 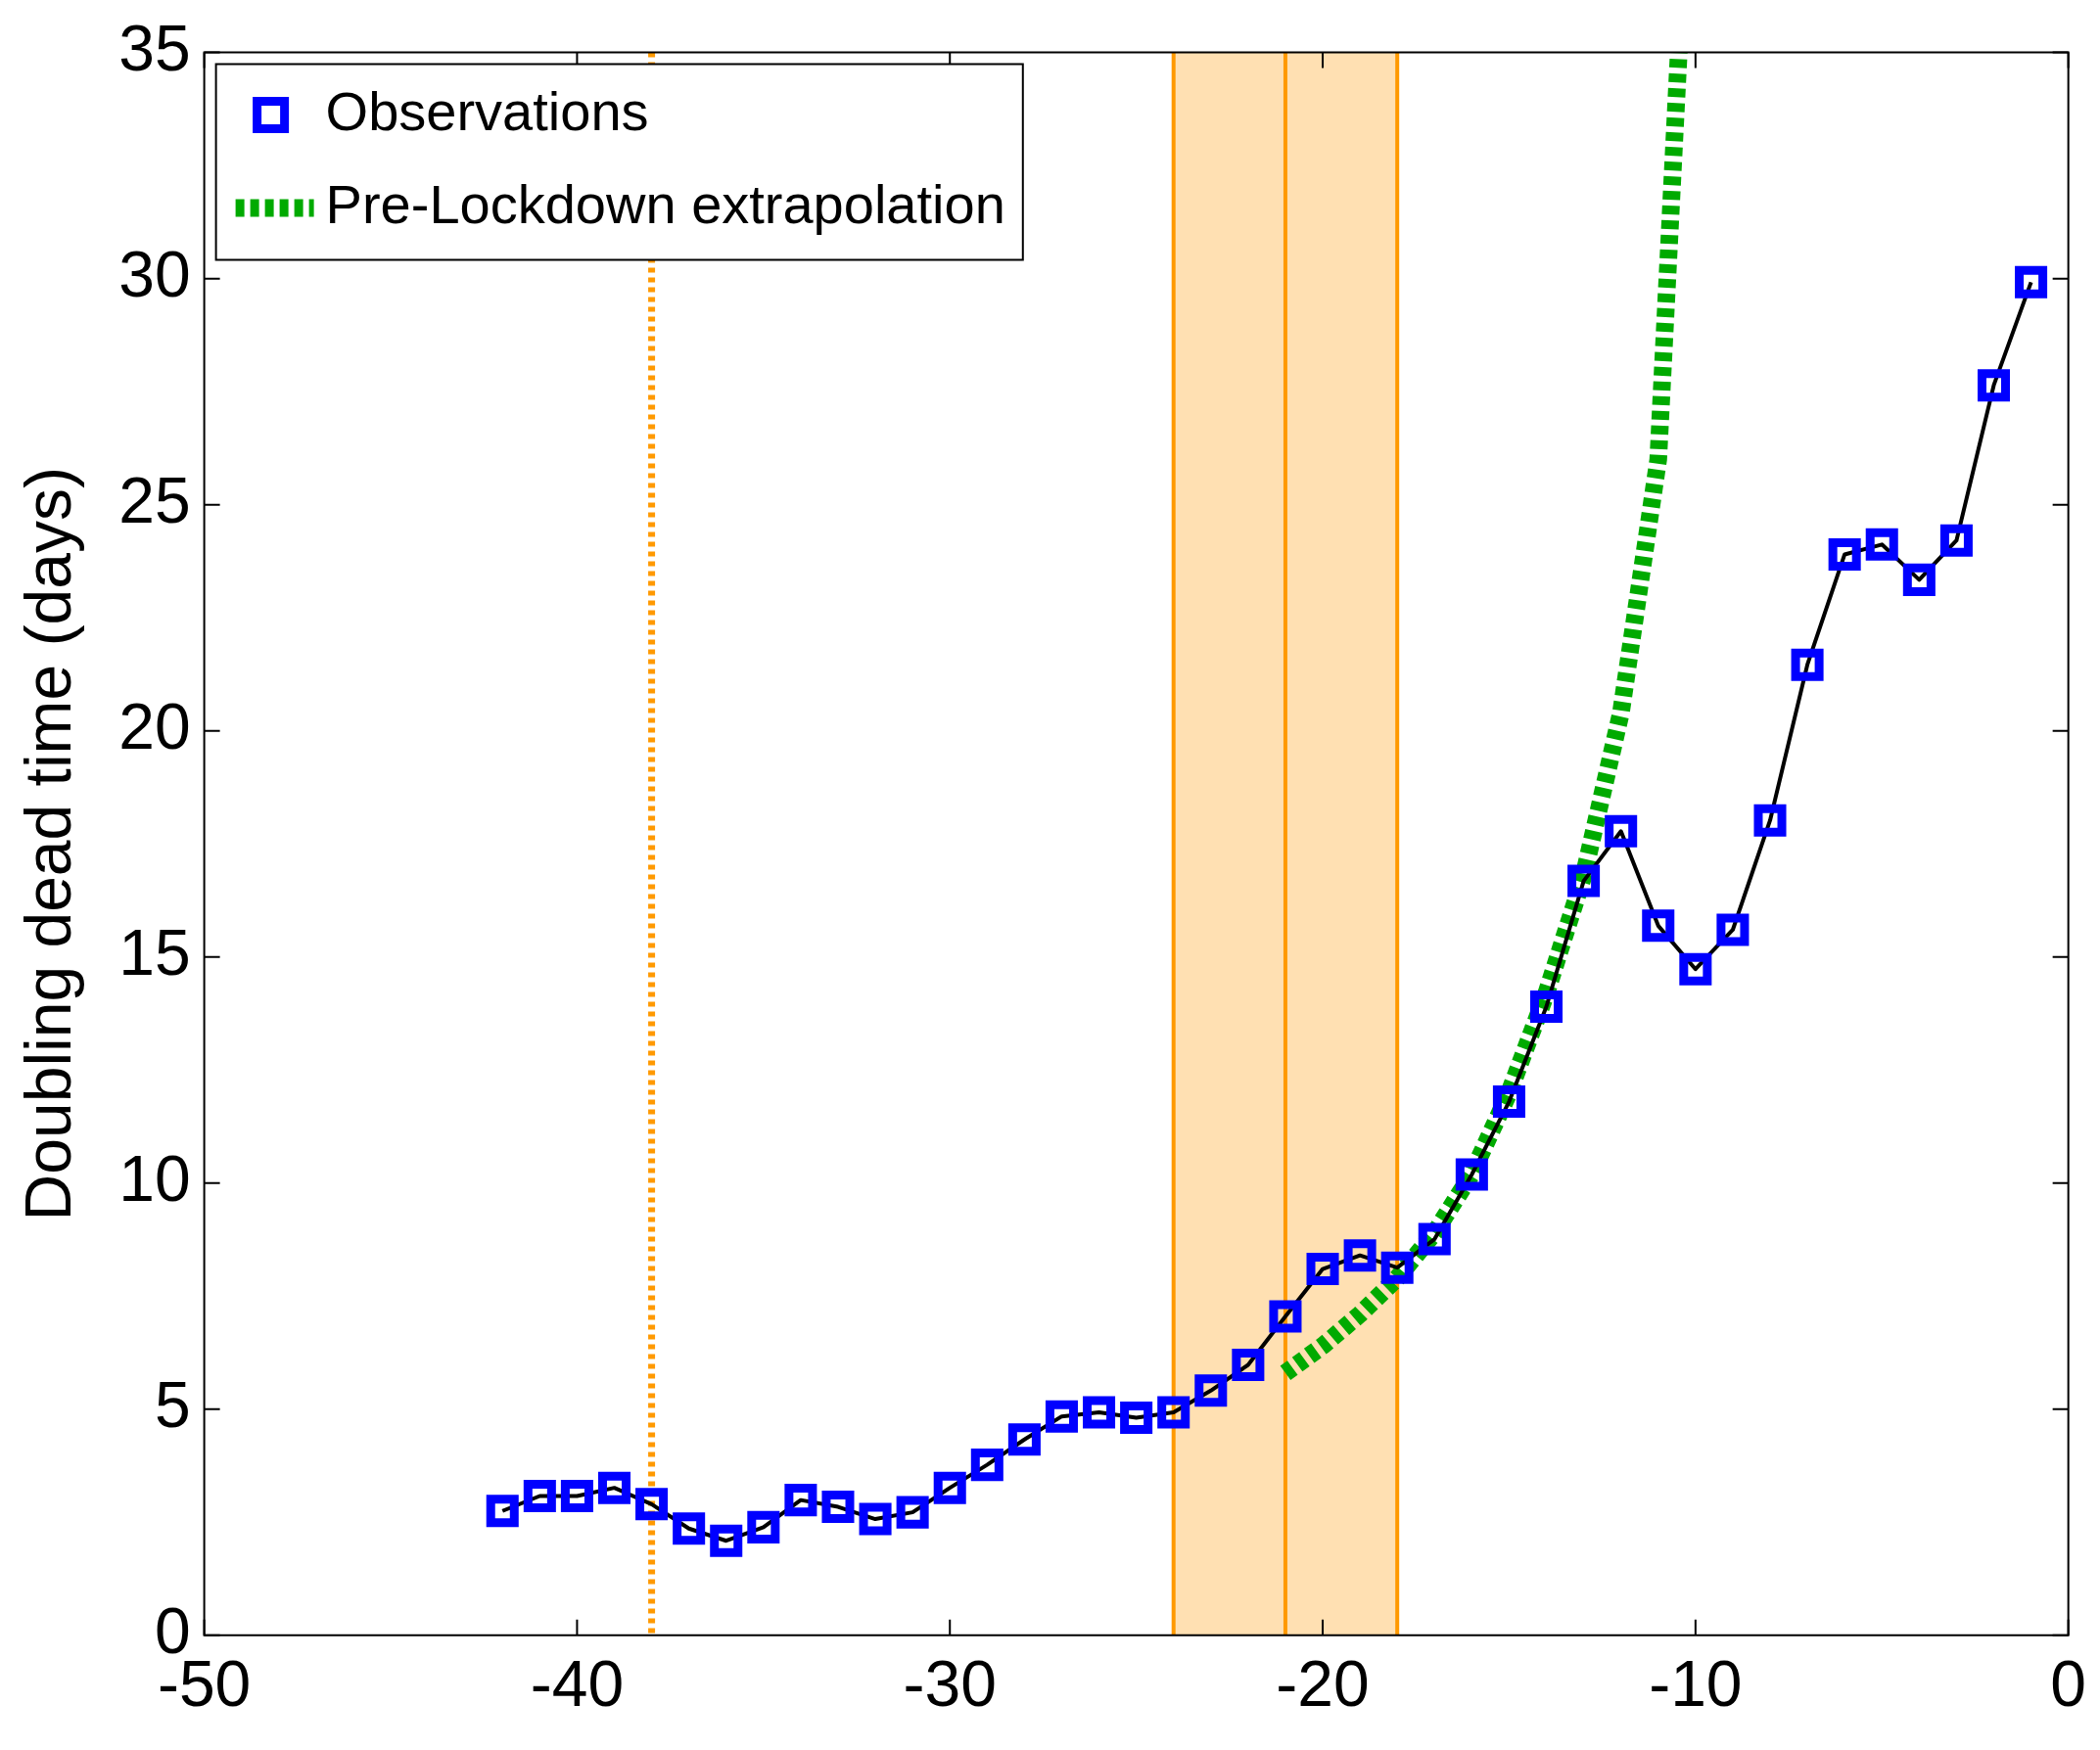 I want to click on legend-label: Observations, so click(x=487, y=112).